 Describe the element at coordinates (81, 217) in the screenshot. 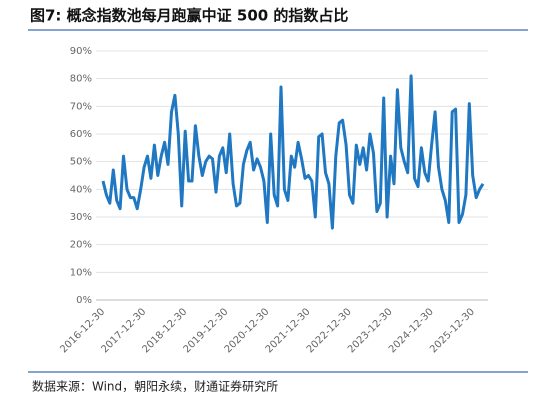

I see `y-tick-label: 30%` at that location.